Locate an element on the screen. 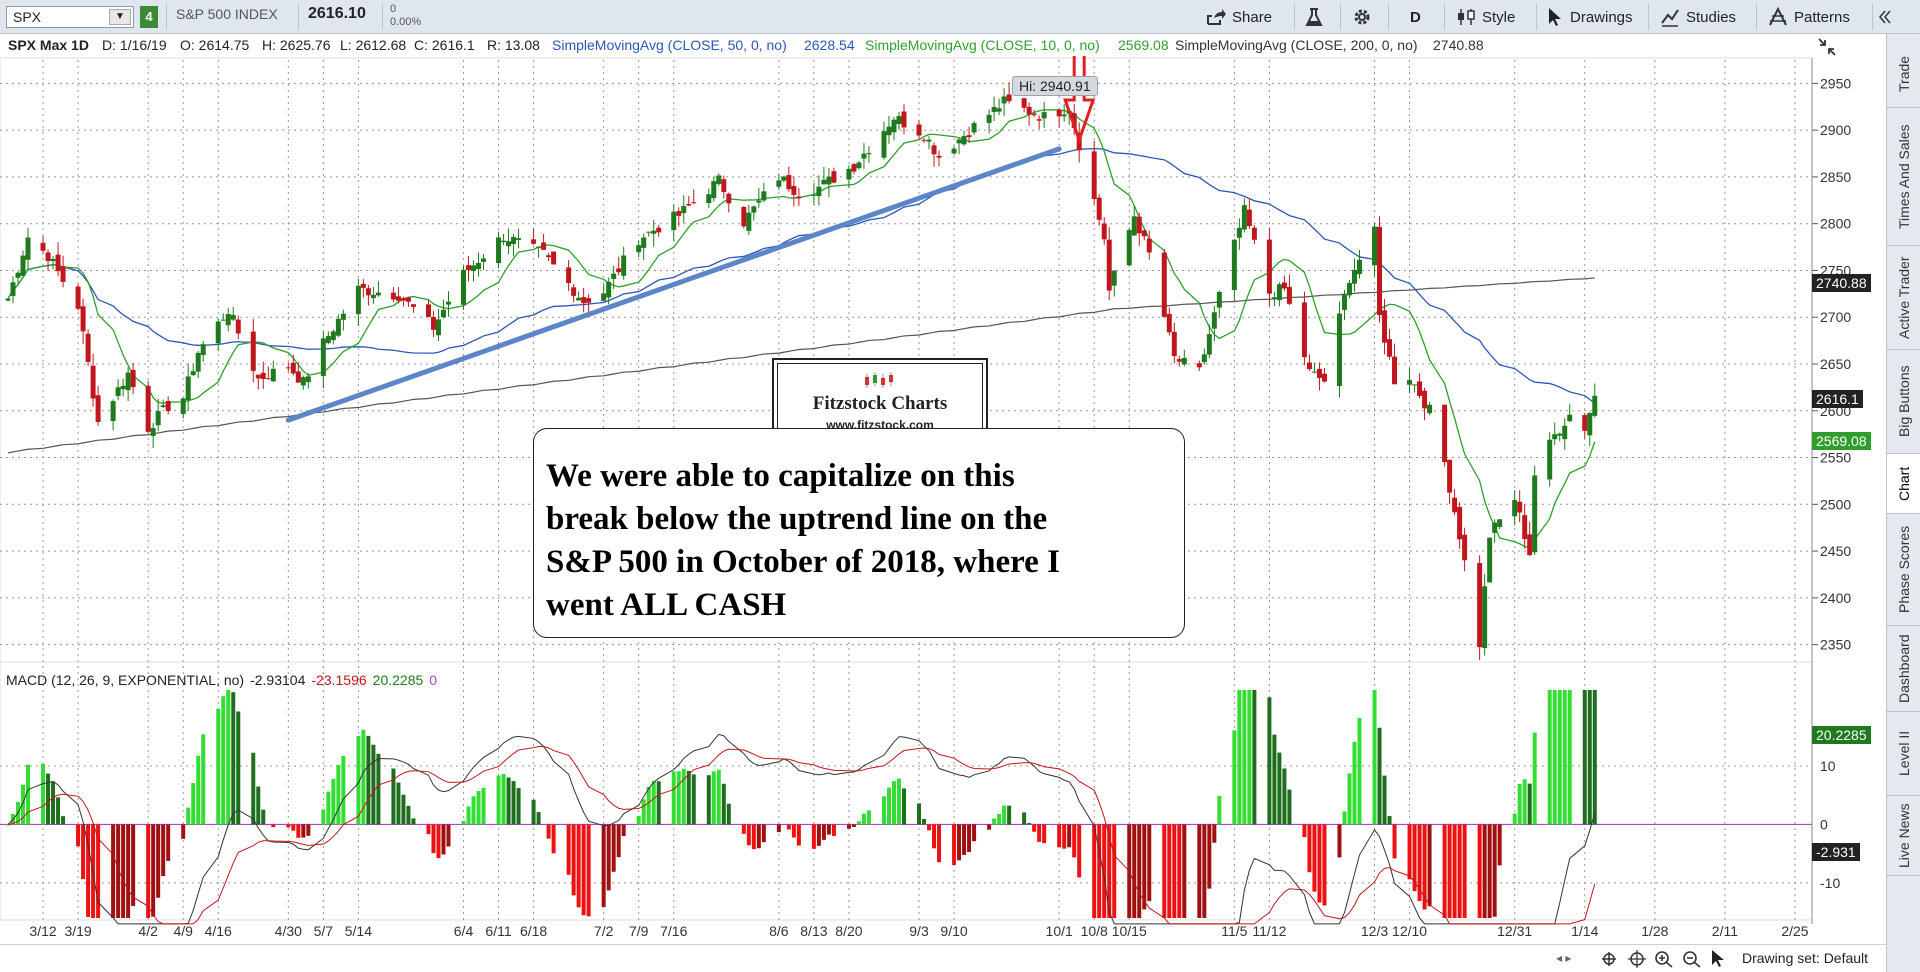 Image resolution: width=1920 pixels, height=972 pixels. studies-button: Studies is located at coordinates (1698, 17).